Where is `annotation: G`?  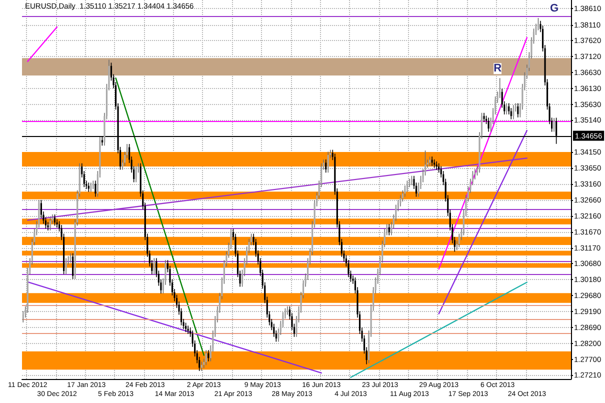 annotation: G is located at coordinates (554, 8).